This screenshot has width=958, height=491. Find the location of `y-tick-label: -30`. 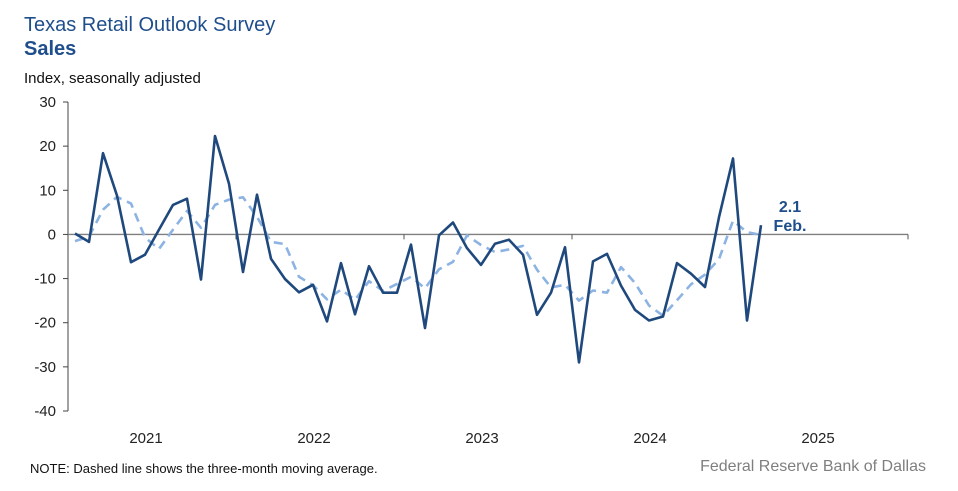

y-tick-label: -30 is located at coordinates (45, 367).